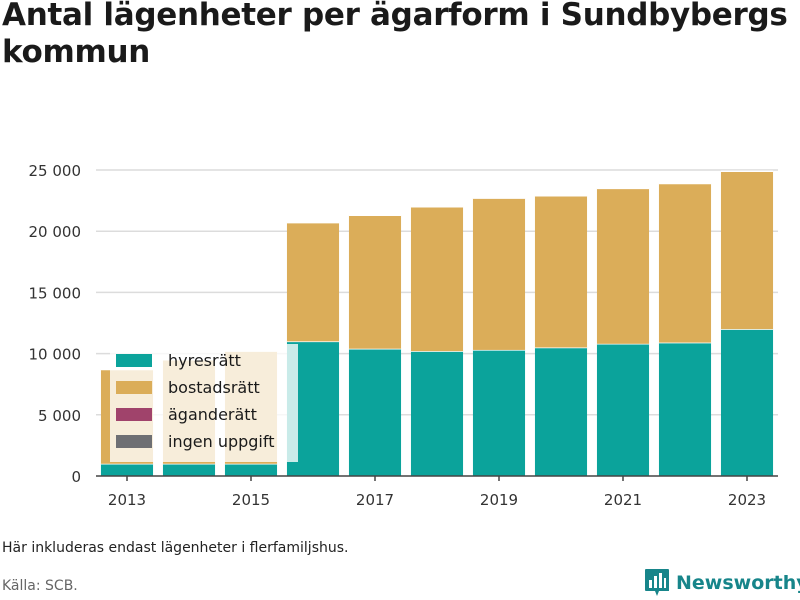  I want to click on legend-label: ingen uppgift, so click(221, 441).